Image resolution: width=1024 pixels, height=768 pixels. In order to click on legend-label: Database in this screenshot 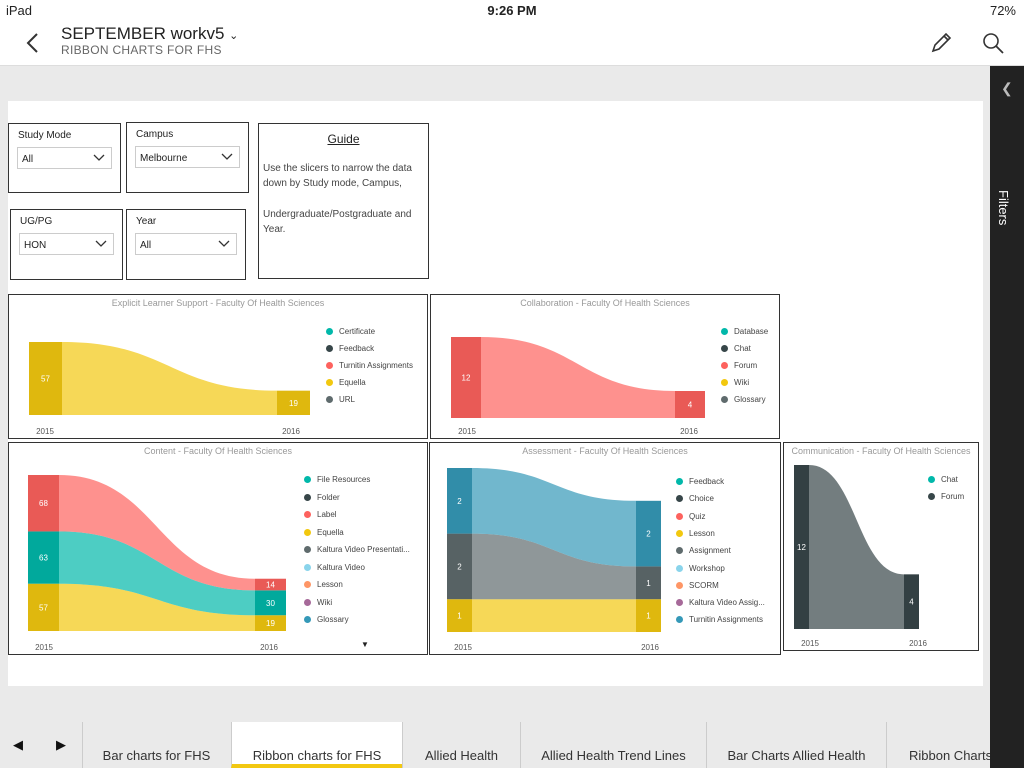, I will do `click(751, 331)`.